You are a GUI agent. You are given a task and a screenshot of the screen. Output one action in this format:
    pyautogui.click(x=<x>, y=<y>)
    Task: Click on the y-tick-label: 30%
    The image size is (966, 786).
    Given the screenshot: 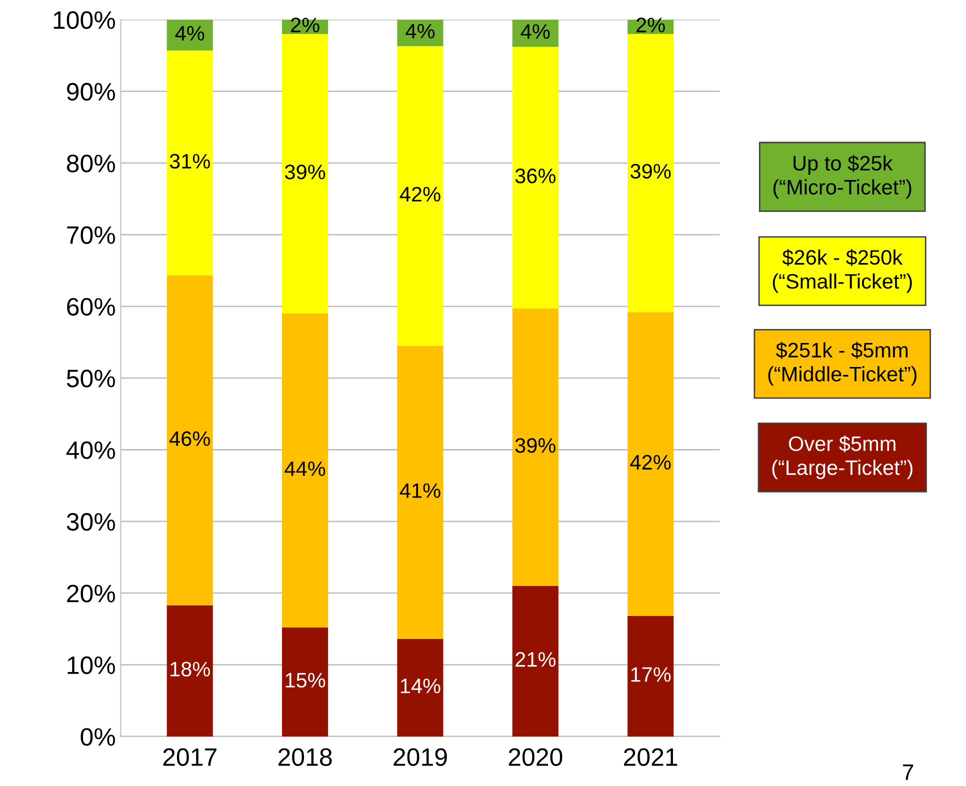 What is the action you would take?
    pyautogui.click(x=90, y=522)
    